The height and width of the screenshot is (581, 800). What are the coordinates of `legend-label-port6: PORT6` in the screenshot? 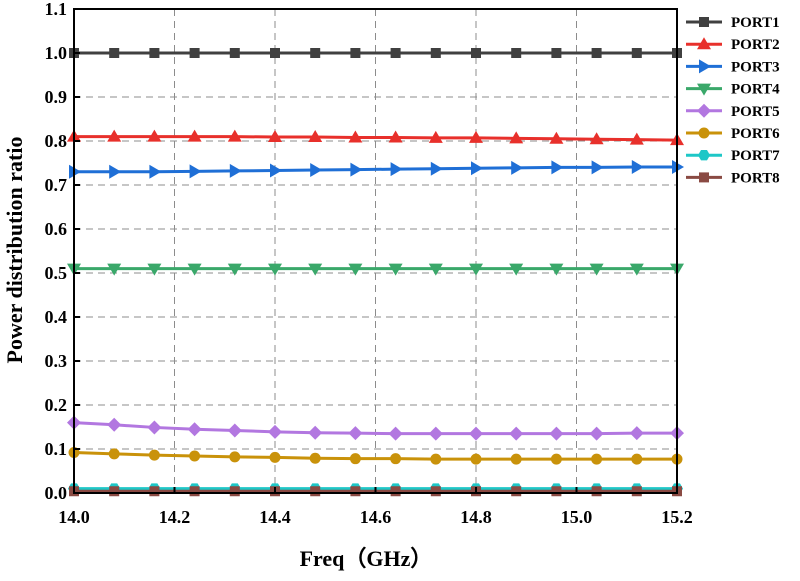 It's located at (755, 134).